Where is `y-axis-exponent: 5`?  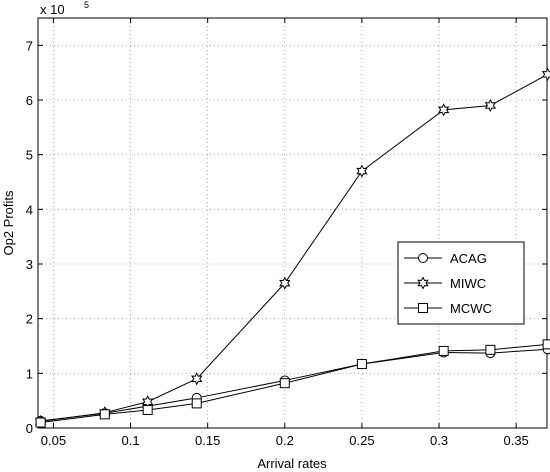
y-axis-exponent: 5 is located at coordinates (86, 5).